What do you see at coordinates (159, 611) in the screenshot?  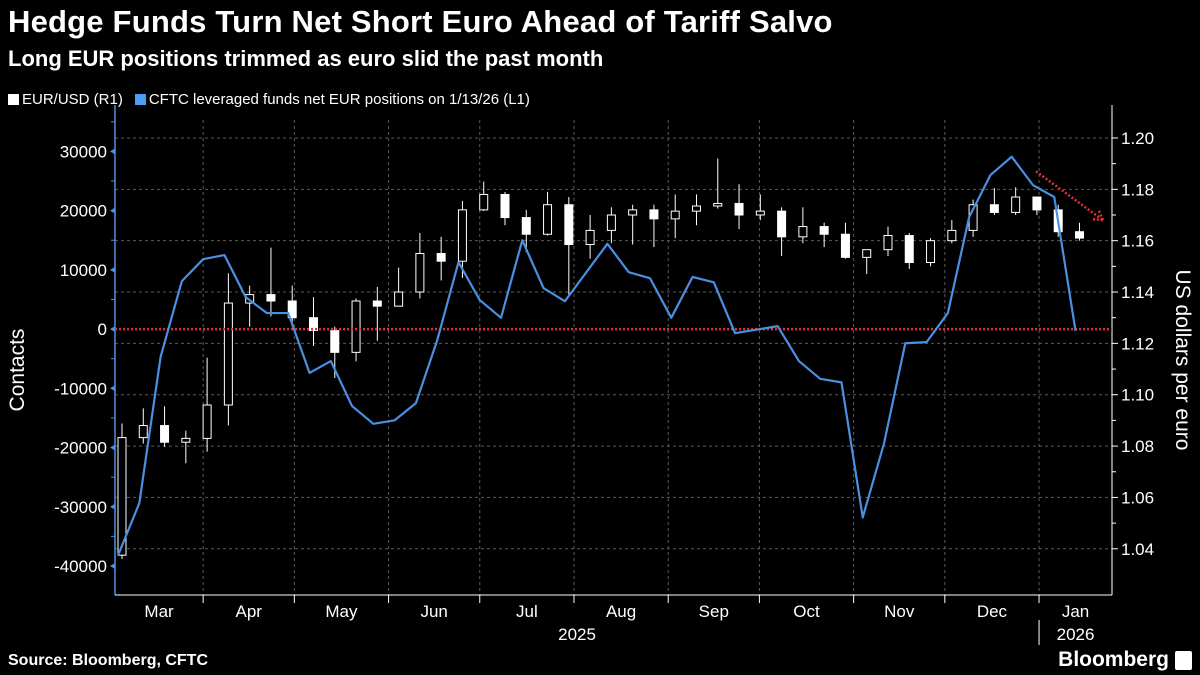 I see `x-tick-label: Mar` at bounding box center [159, 611].